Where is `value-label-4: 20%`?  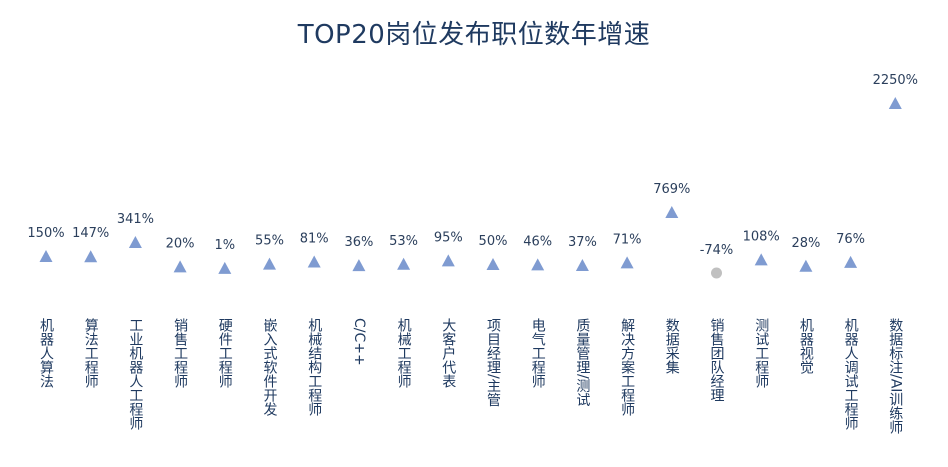
value-label-4: 20% is located at coordinates (180, 243).